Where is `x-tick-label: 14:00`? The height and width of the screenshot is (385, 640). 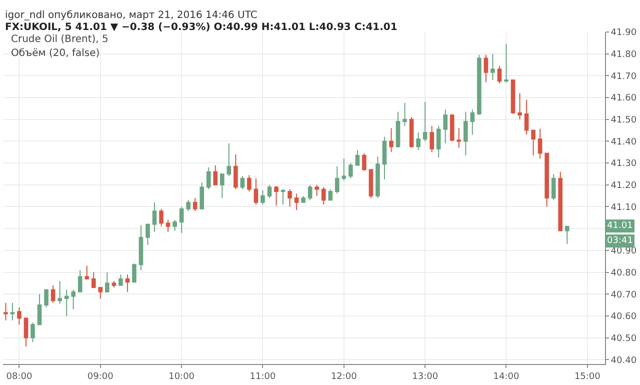
x-tick-label: 14:00 is located at coordinates (506, 377).